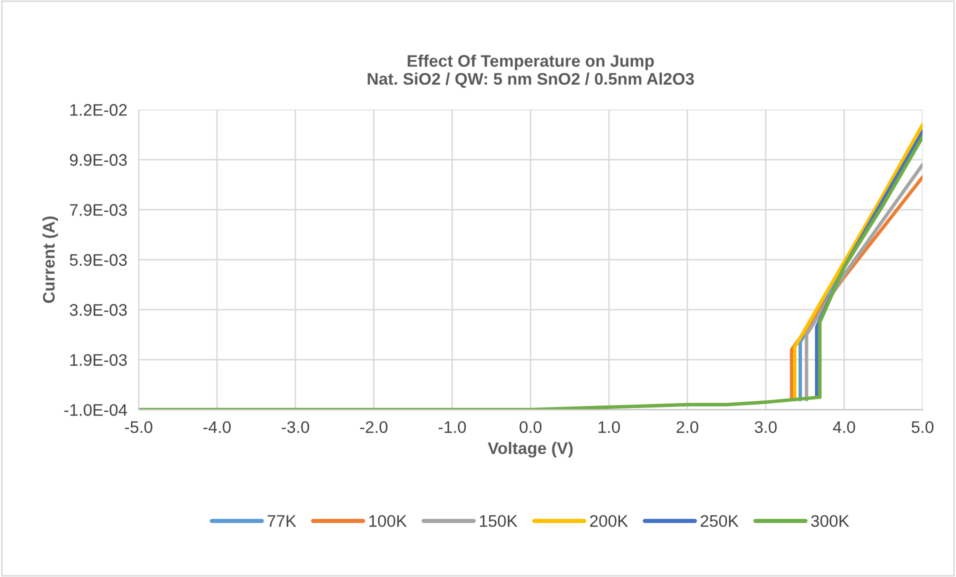 This screenshot has height=577, width=956. Describe the element at coordinates (98, 260) in the screenshot. I see `y-tick-label: 5.9E-03` at that location.